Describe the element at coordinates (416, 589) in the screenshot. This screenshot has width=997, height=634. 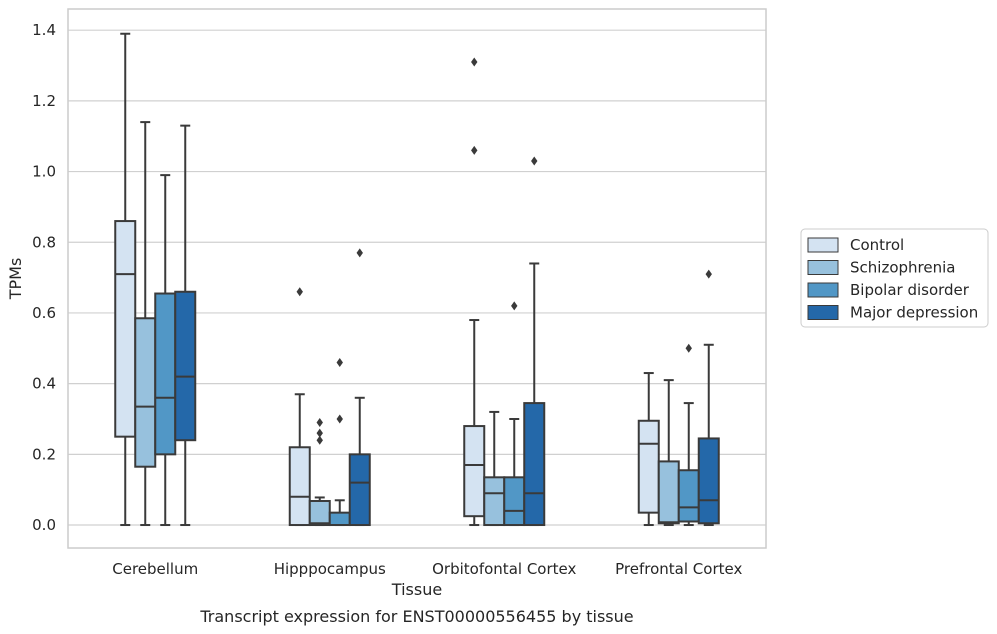
I see `x-axis-label: Tissue` at that location.